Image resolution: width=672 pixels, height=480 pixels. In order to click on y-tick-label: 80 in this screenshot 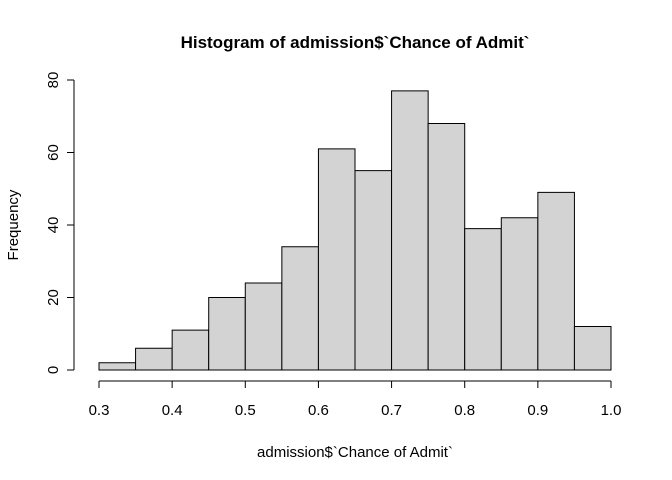, I will do `click(53, 80)`.